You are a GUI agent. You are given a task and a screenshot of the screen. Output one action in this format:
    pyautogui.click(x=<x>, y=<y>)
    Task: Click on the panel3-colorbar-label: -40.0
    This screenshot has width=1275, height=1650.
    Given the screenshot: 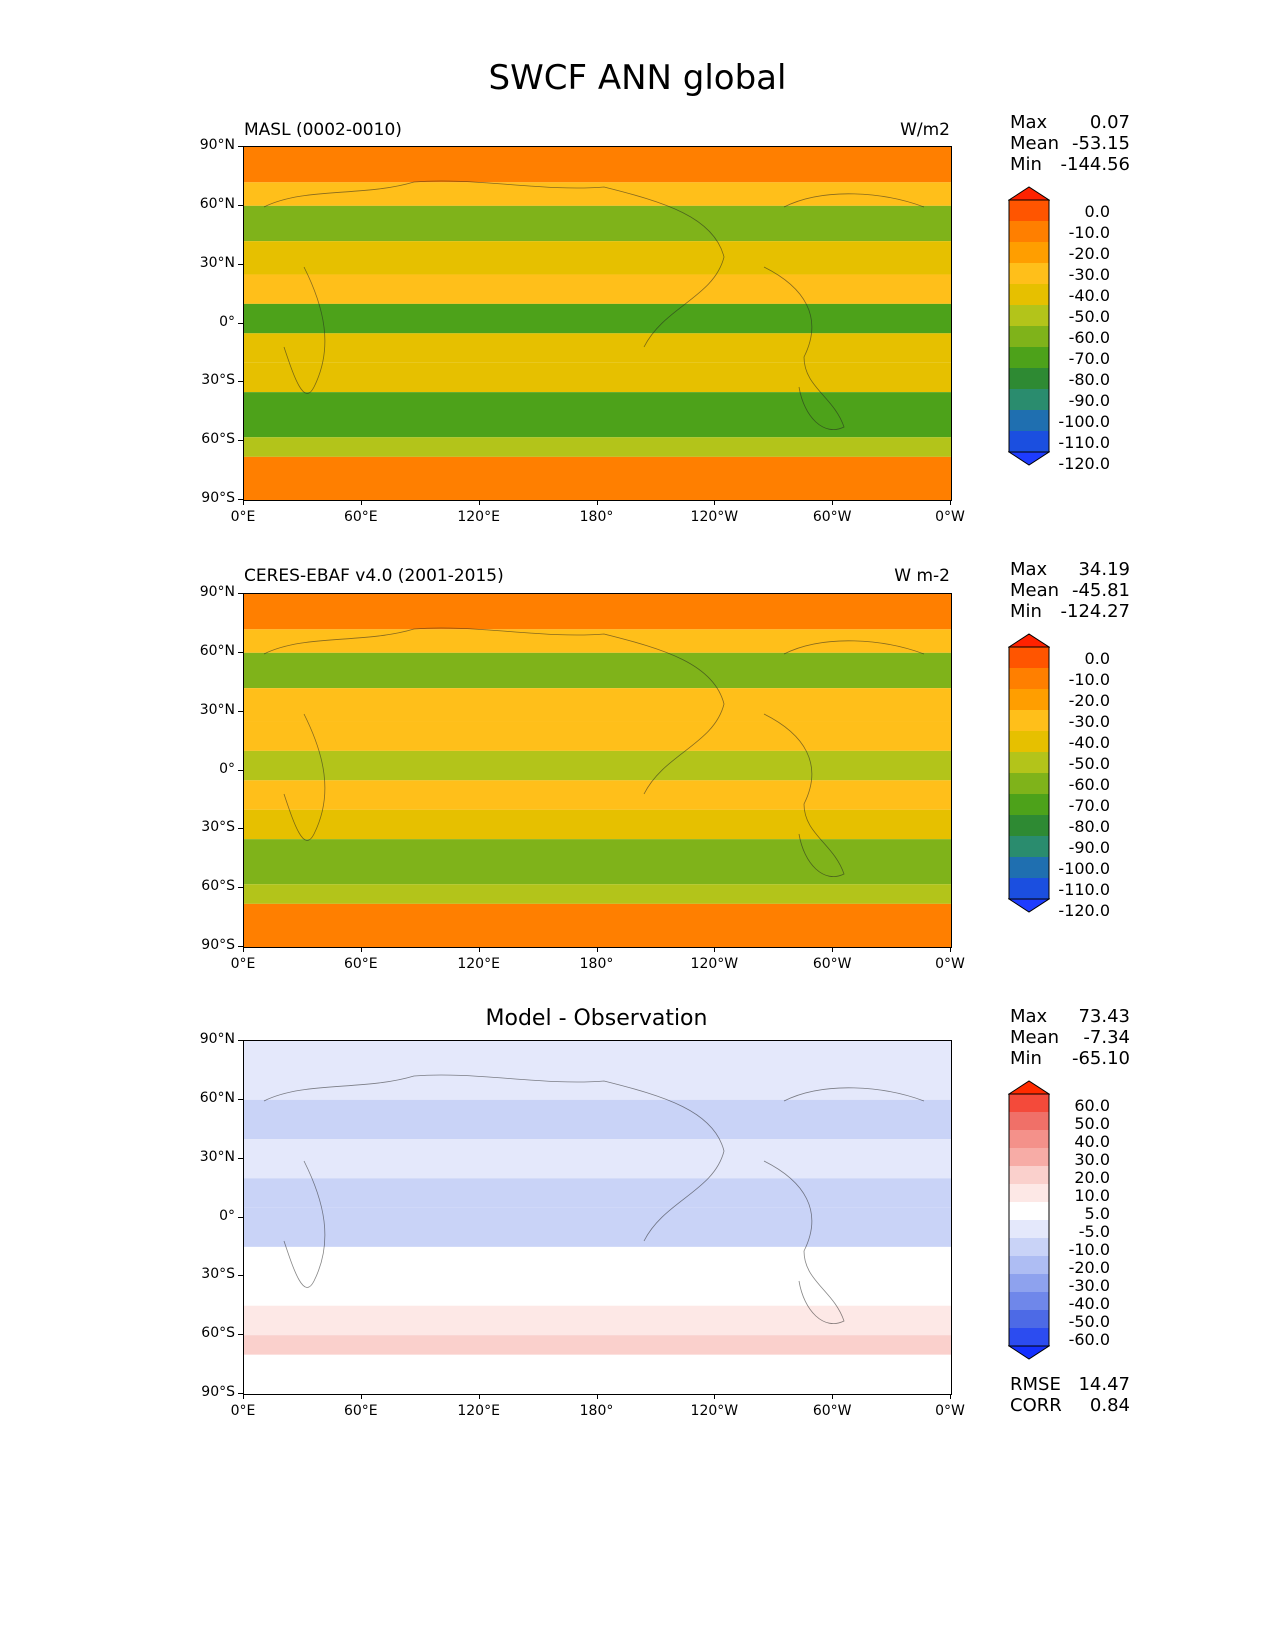 What is the action you would take?
    pyautogui.click(x=1089, y=1303)
    